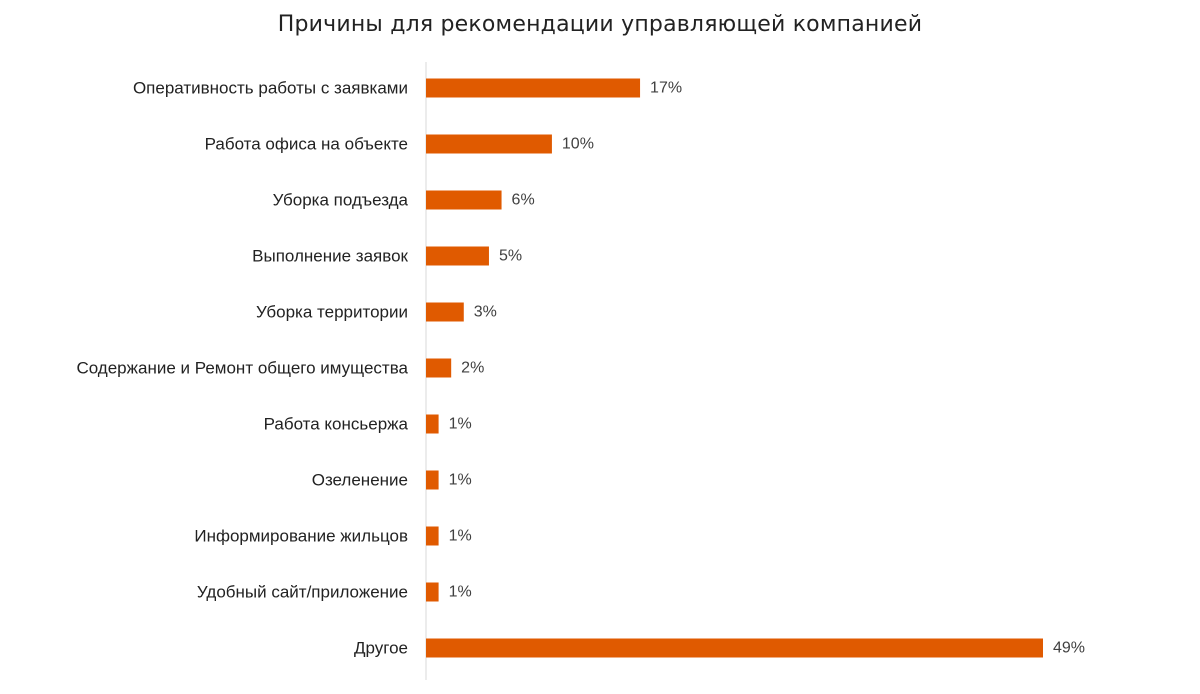 Image resolution: width=1200 pixels, height=694 pixels. What do you see at coordinates (302, 592) in the screenshot?
I see `category-label: Удобный сайт/приложение` at bounding box center [302, 592].